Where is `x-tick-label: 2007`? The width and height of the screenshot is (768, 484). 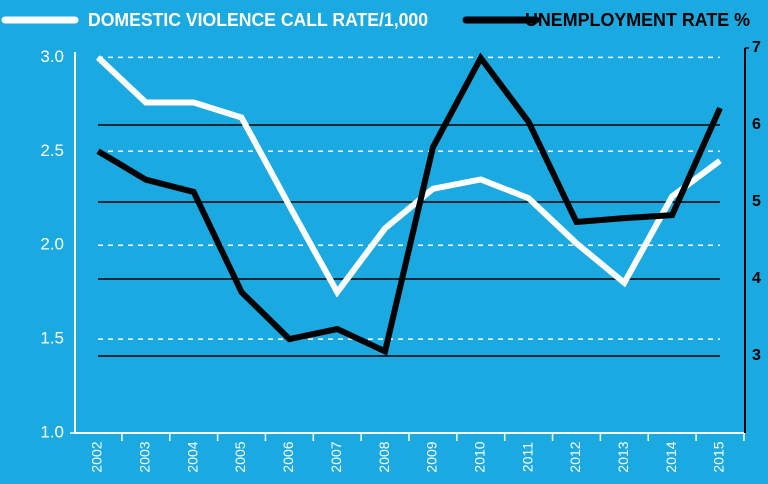 x-tick-label: 2007 is located at coordinates (336, 456).